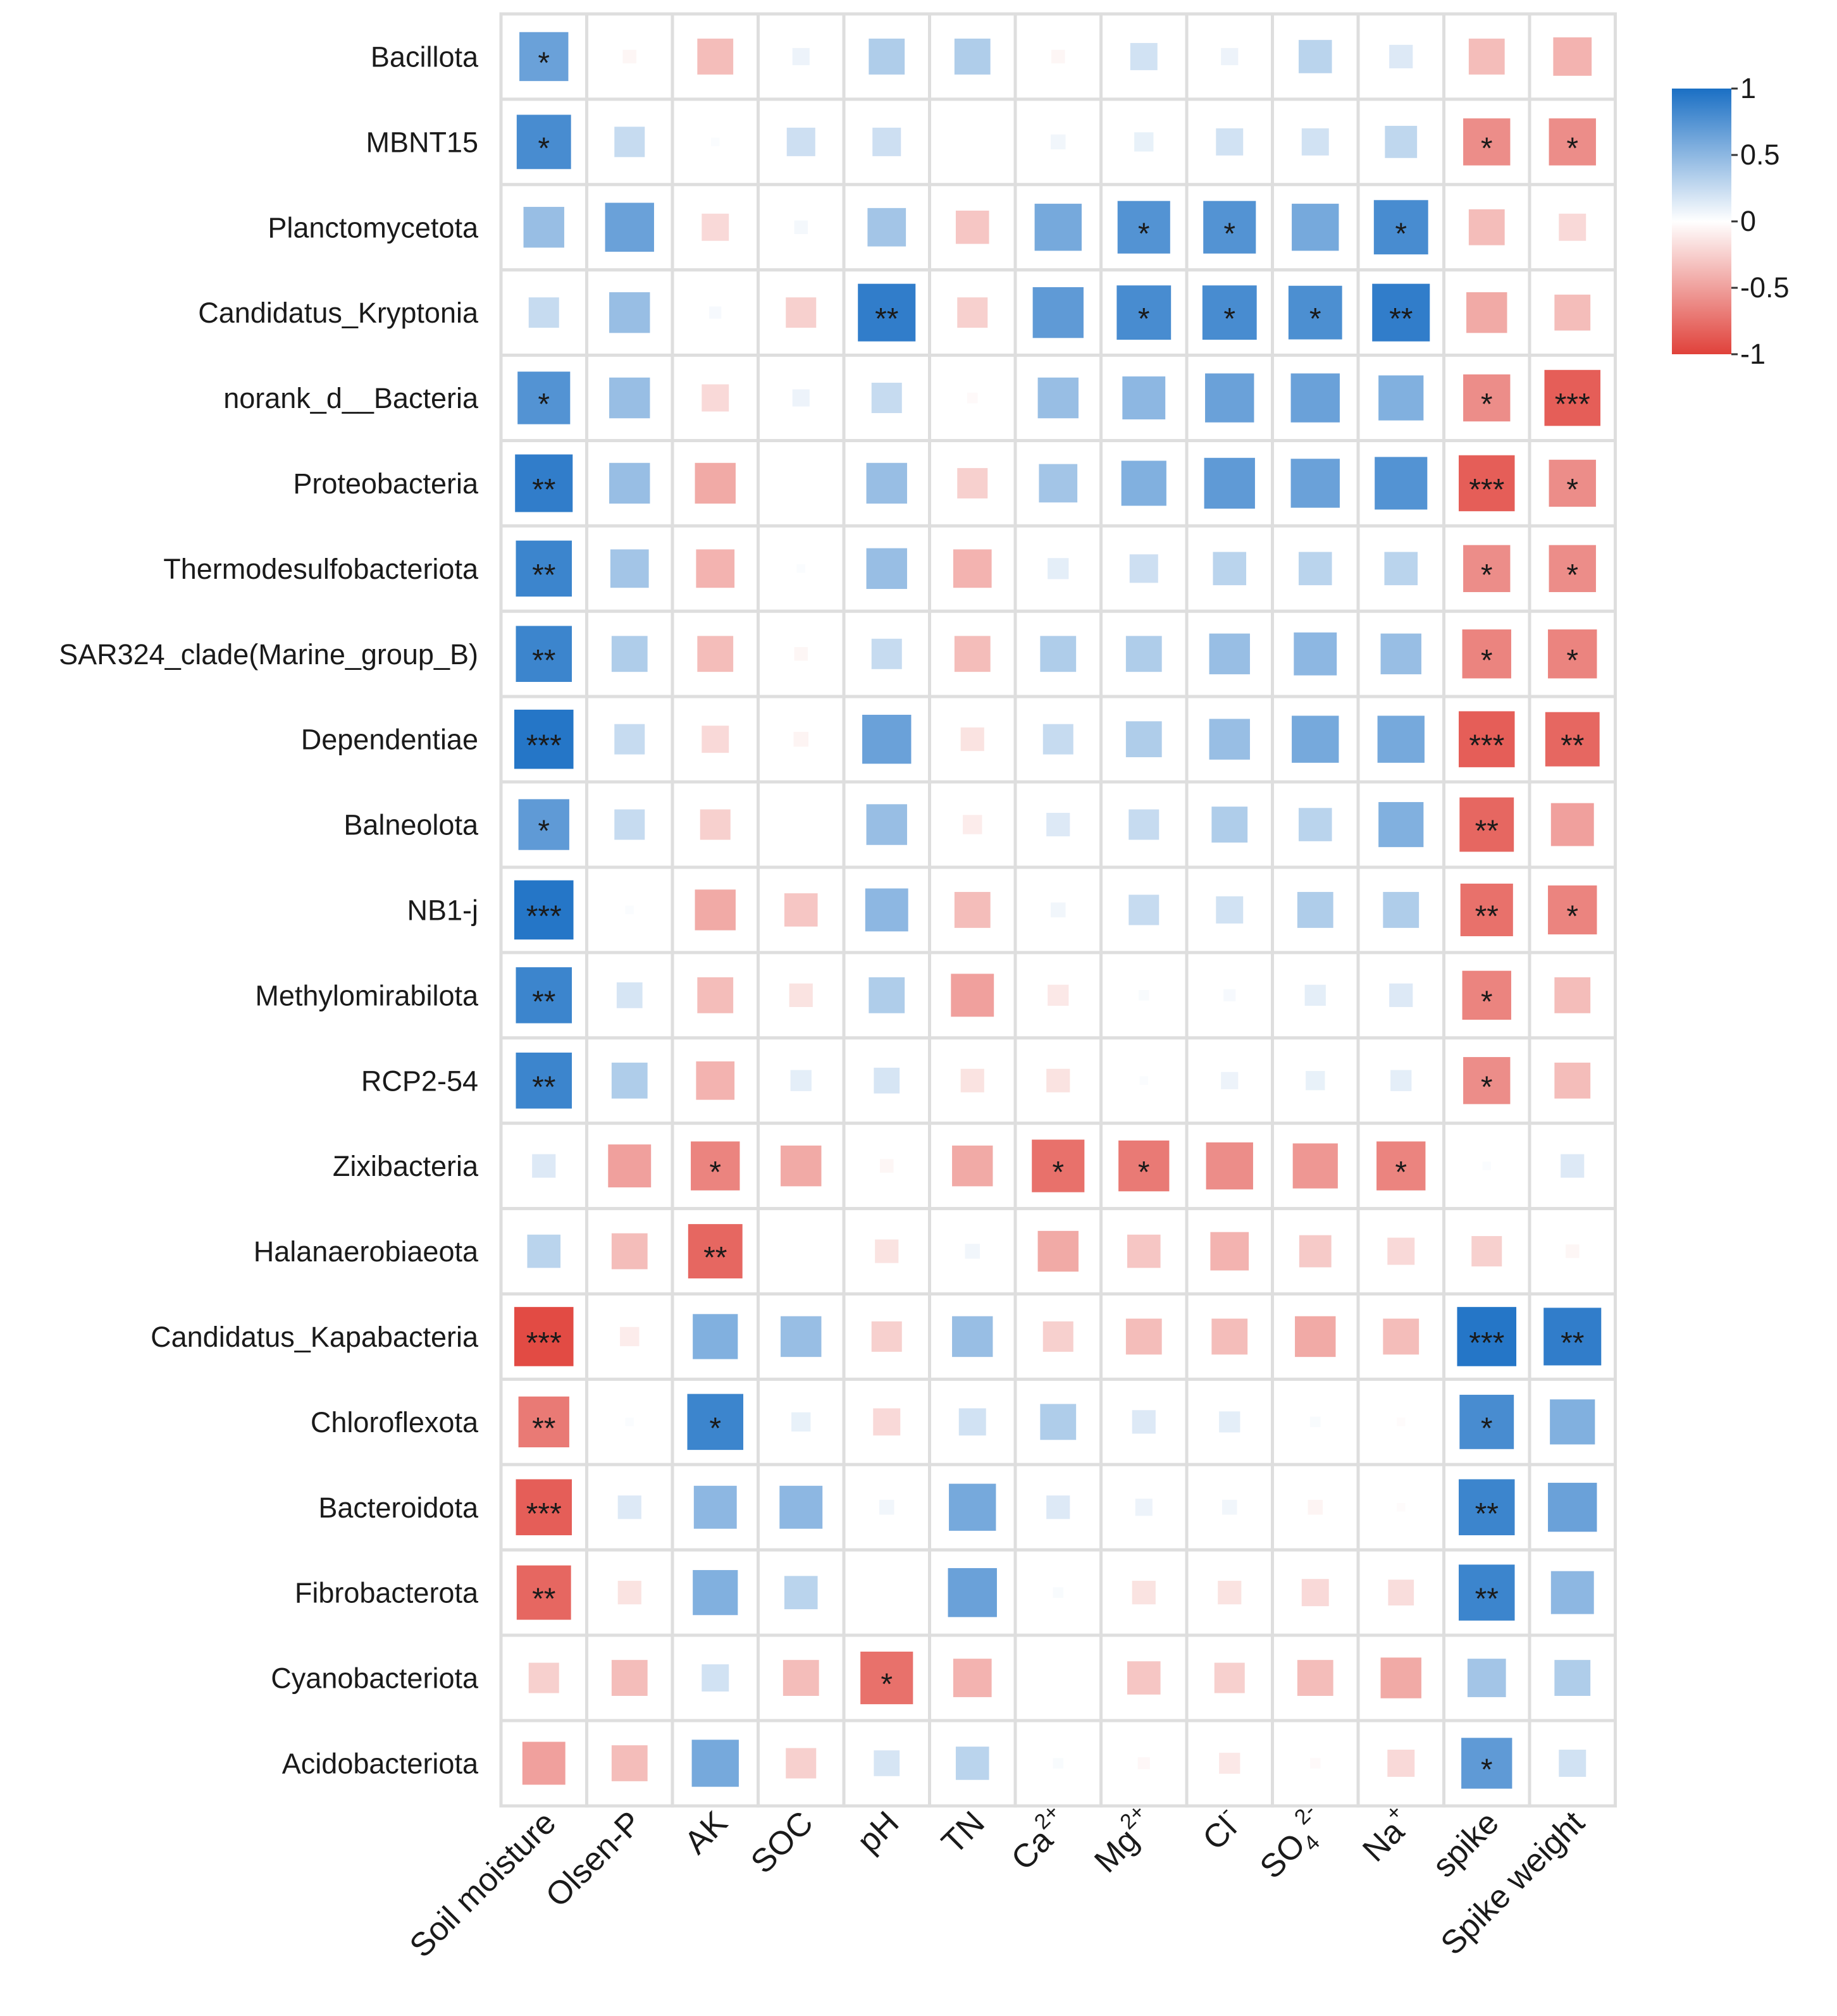 The height and width of the screenshot is (2016, 1837). Describe the element at coordinates (386, 483) in the screenshot. I see `row-label: Proteobacteria` at that location.